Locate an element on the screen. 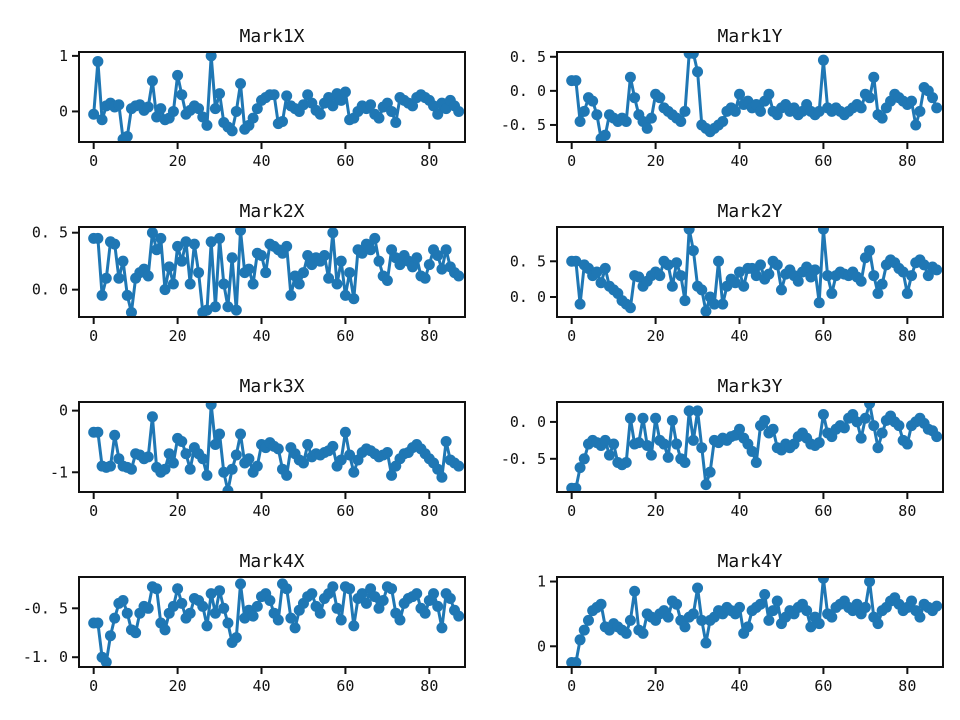 This screenshot has width=960, height=720. subplot-mark3y: Mark3Y -0. 5 0. 0 0 20 40 60 80 is located at coordinates (720, 450).